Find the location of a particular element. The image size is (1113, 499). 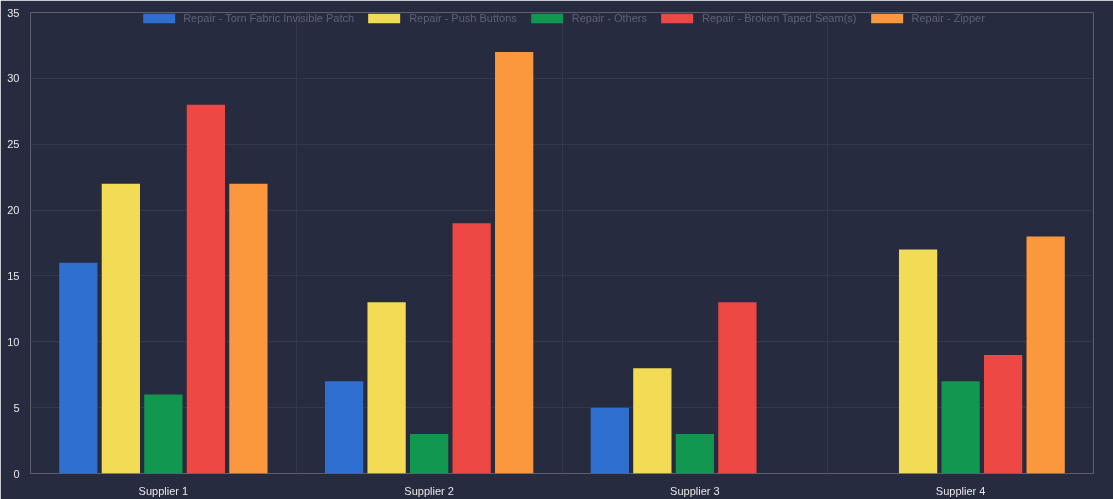

x-tick-label: Supplier 4 is located at coordinates (960, 490).